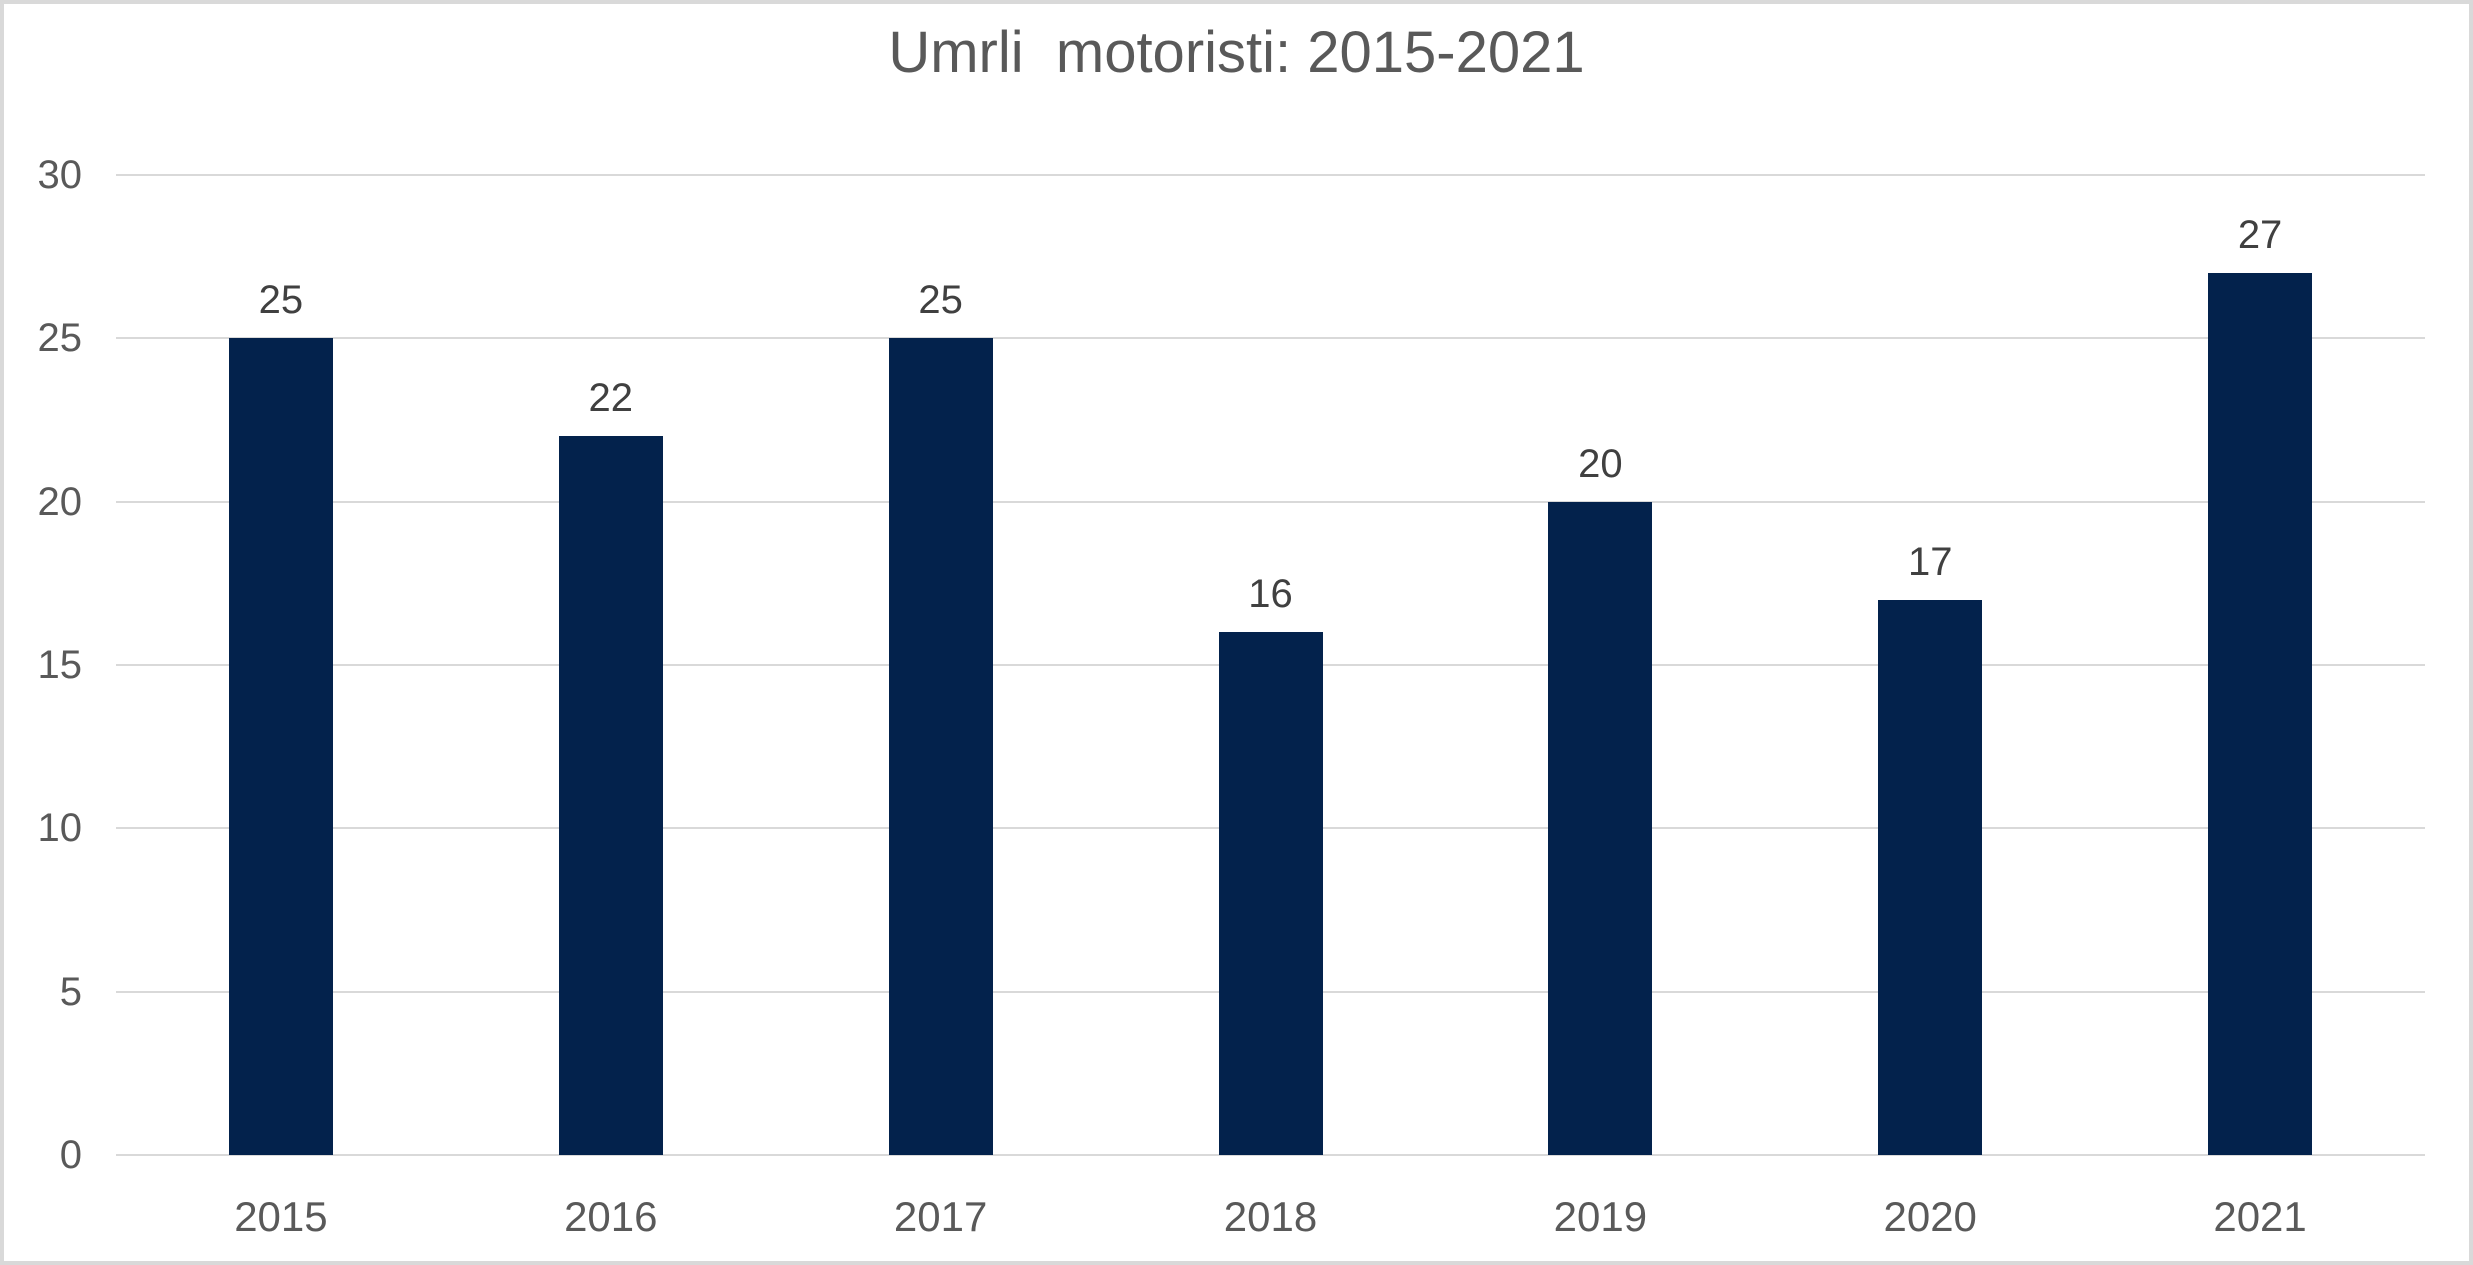  I want to click on x-axis-tick-label: 2017, so click(940, 1216).